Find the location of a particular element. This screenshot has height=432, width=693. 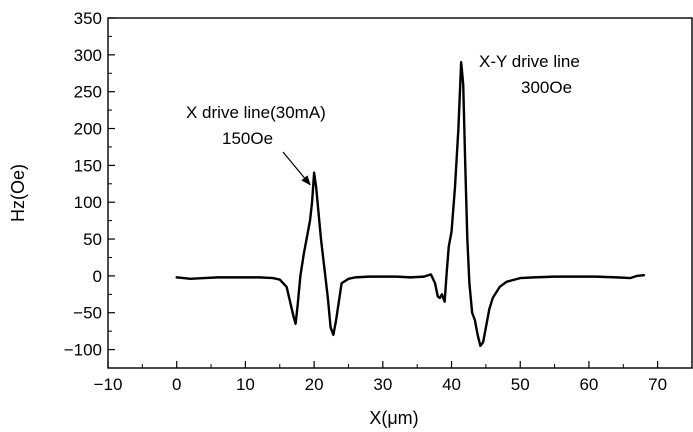

y-tick-label: −50 is located at coordinates (87, 313).